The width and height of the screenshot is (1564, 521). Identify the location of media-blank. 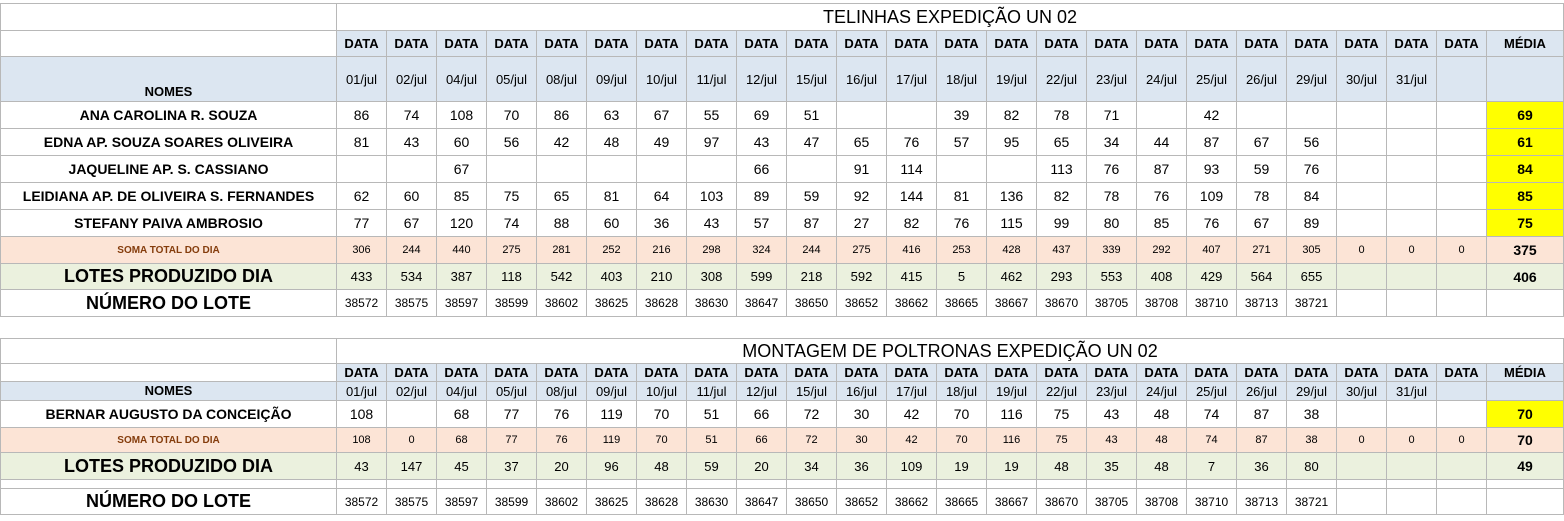
(1525, 391).